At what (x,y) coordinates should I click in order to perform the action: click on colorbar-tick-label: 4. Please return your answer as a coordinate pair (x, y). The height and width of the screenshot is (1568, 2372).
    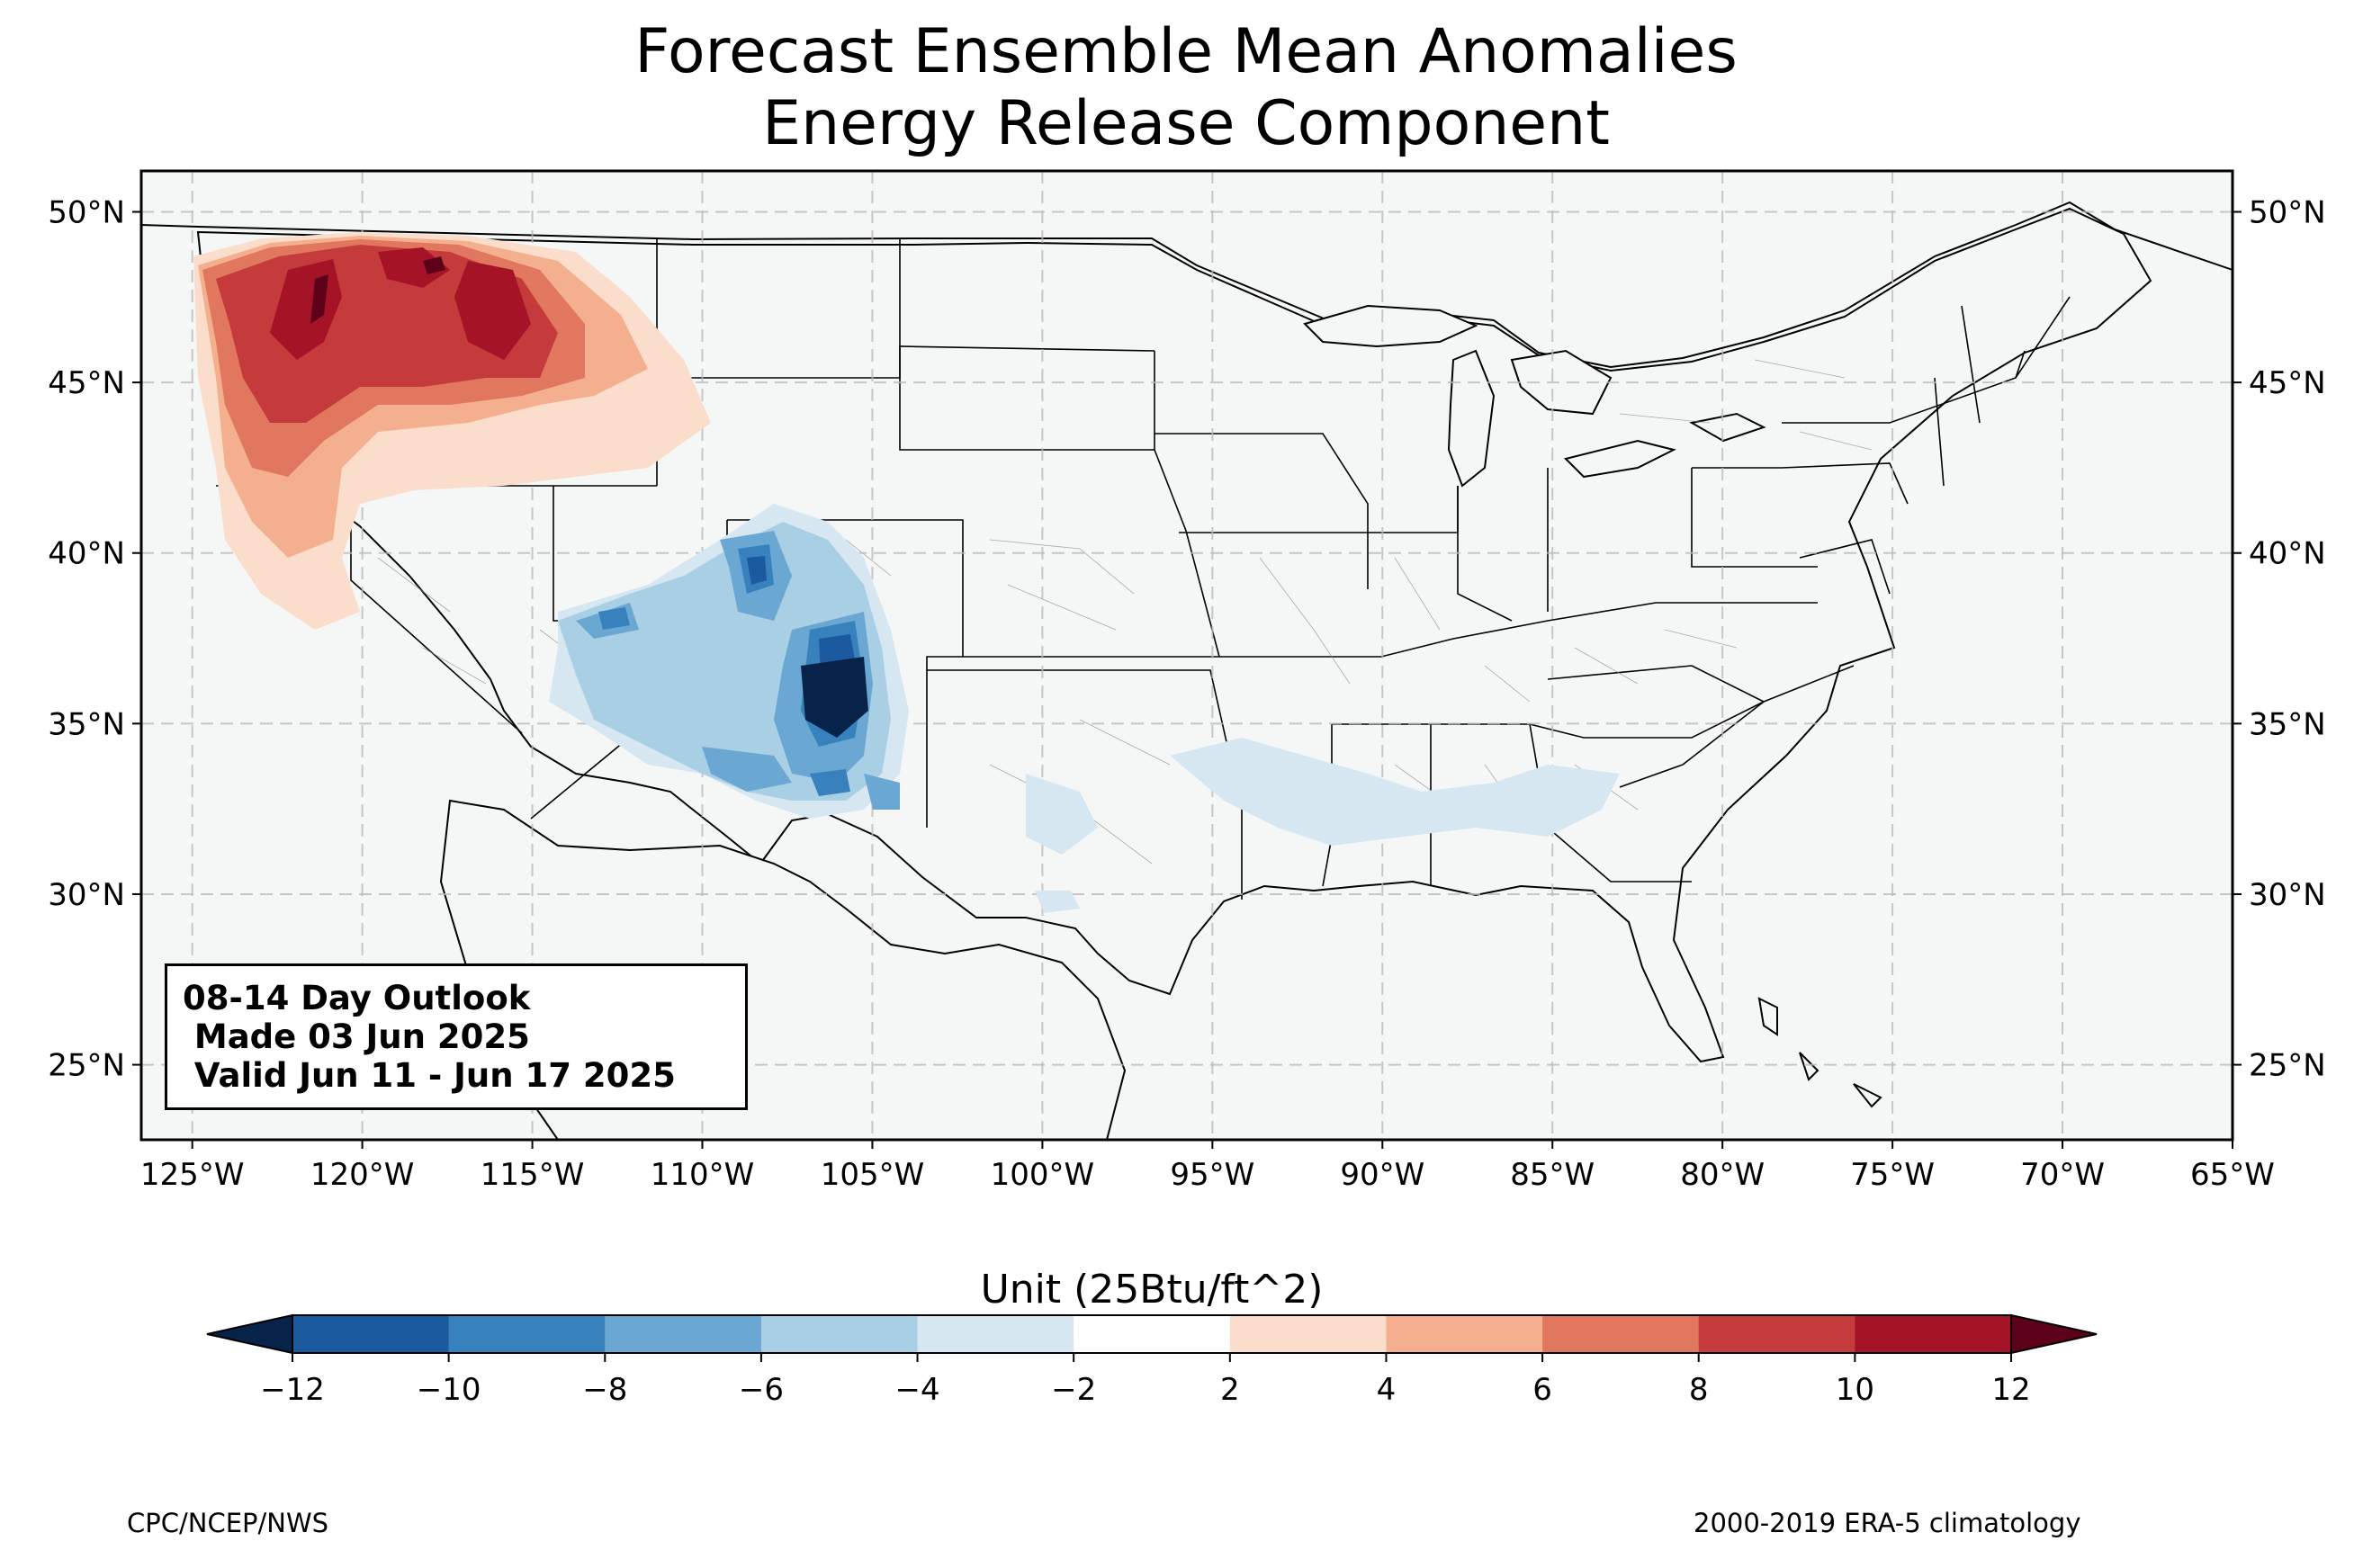
    Looking at the image, I should click on (1387, 1390).